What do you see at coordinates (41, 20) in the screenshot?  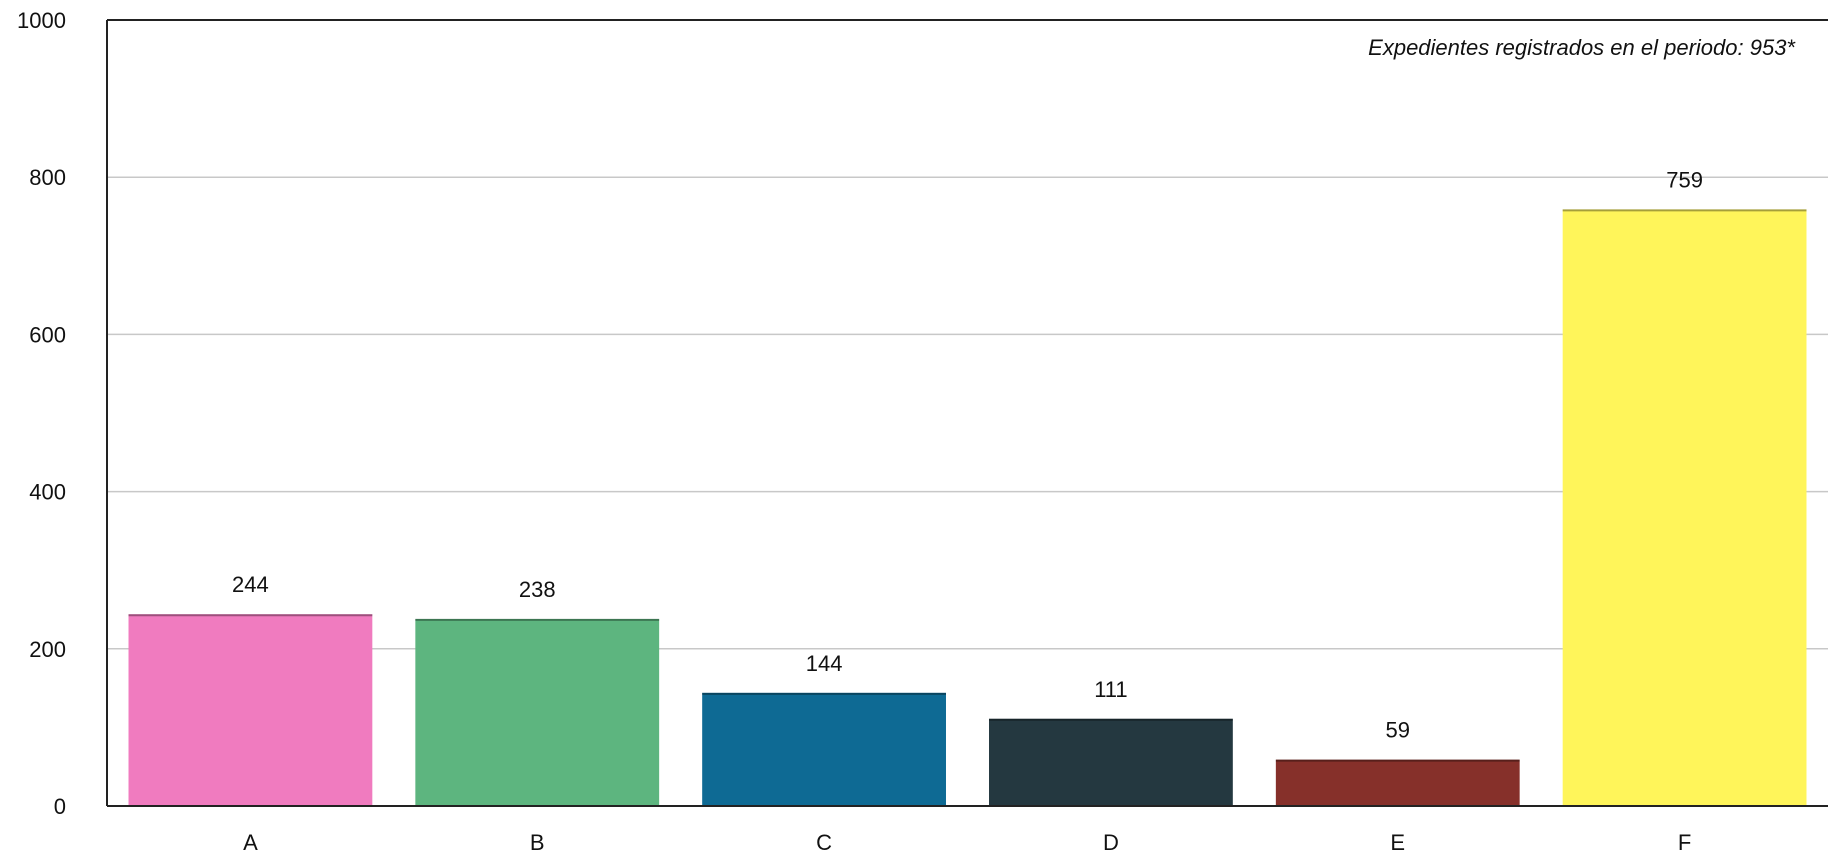 I see `y-tick-label: 1000` at bounding box center [41, 20].